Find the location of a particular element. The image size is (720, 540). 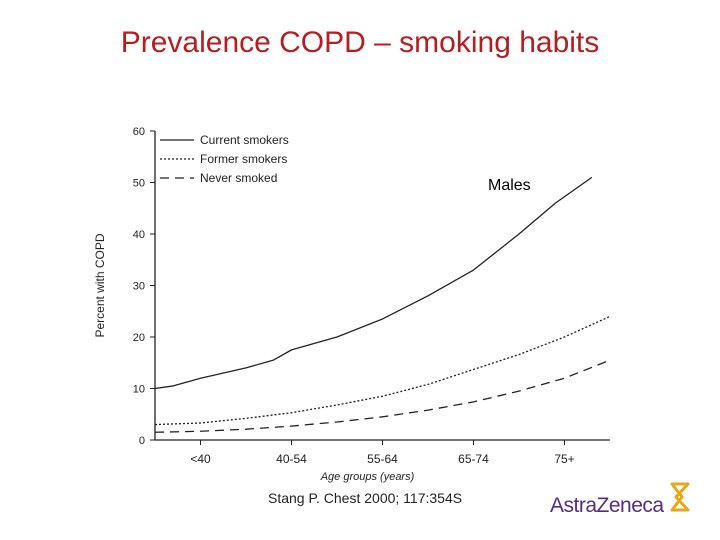

x-tick-label: 55-64 is located at coordinates (382, 459).